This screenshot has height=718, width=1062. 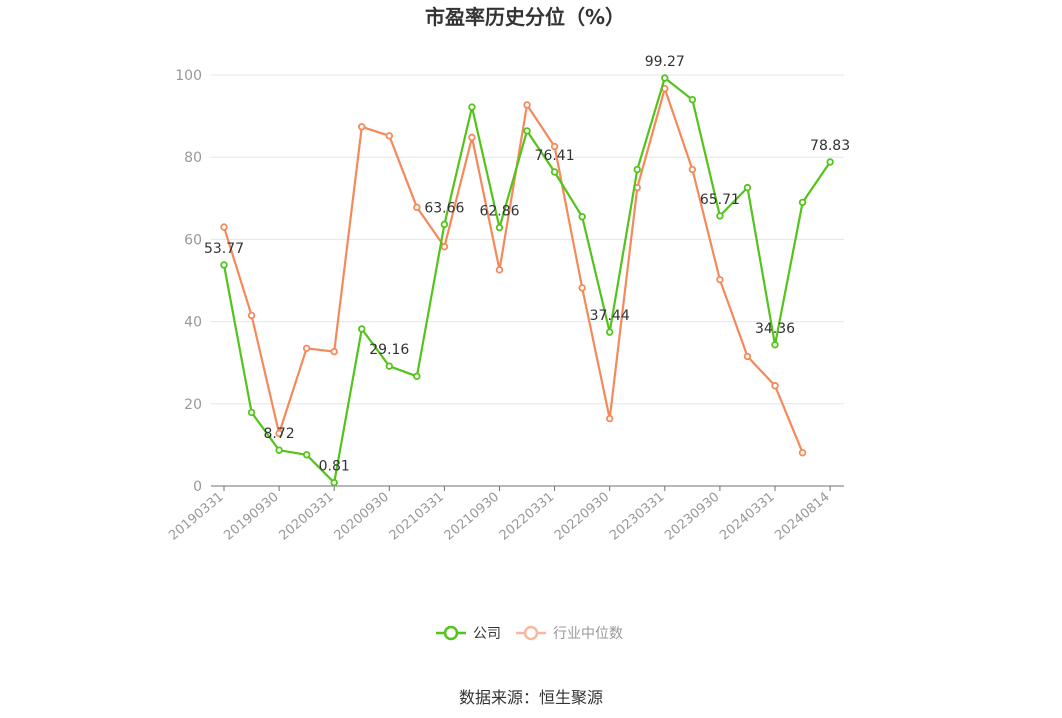 I want to click on x-tick-label: 20240814, so click(x=802, y=517).